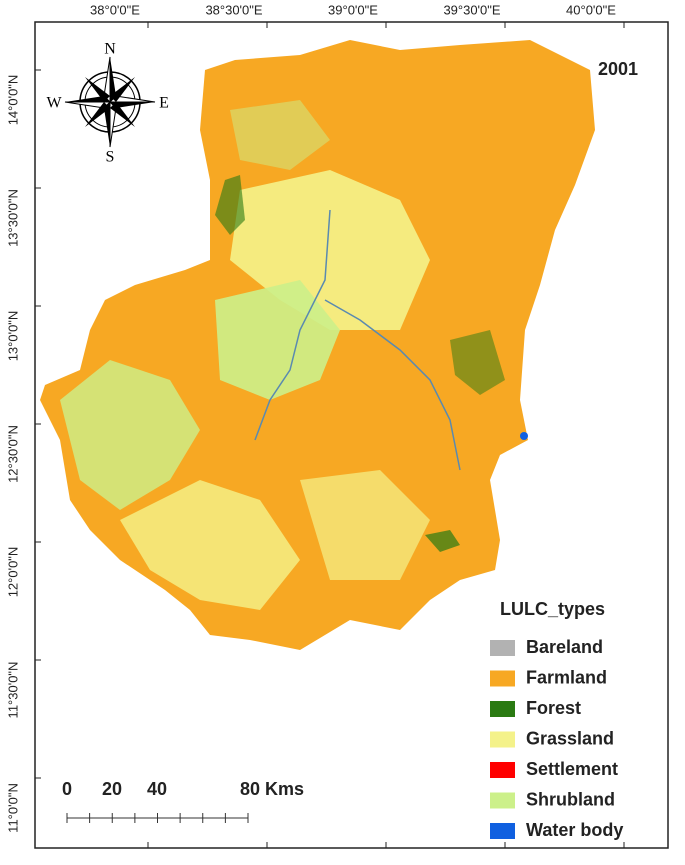 The height and width of the screenshot is (865, 685). What do you see at coordinates (110, 157) in the screenshot?
I see `compass-s: S` at bounding box center [110, 157].